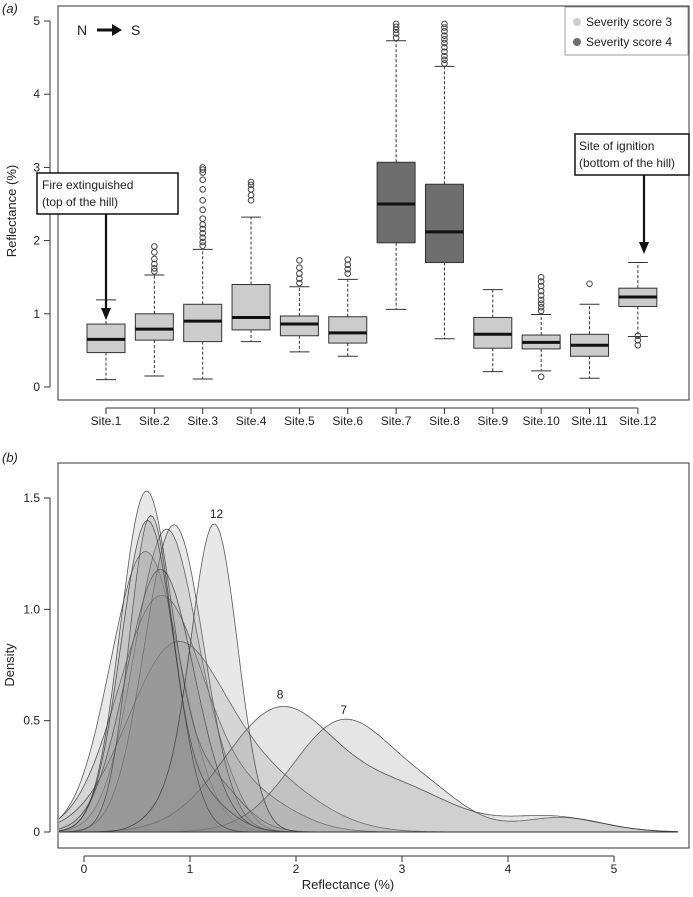 Image resolution: width=693 pixels, height=897 pixels. Describe the element at coordinates (402, 869) in the screenshot. I see `x-tick-label-b: 3` at that location.